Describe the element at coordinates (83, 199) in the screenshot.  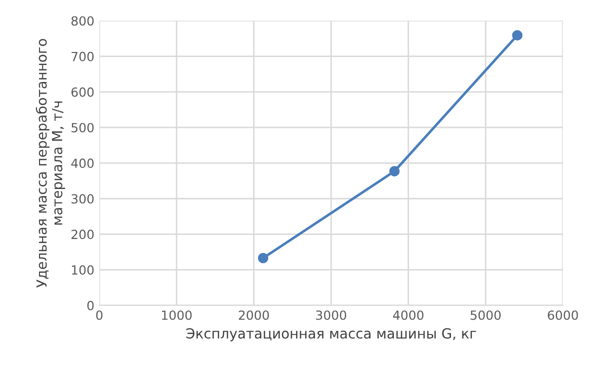
I see `y-tick-label: 300` at that location.